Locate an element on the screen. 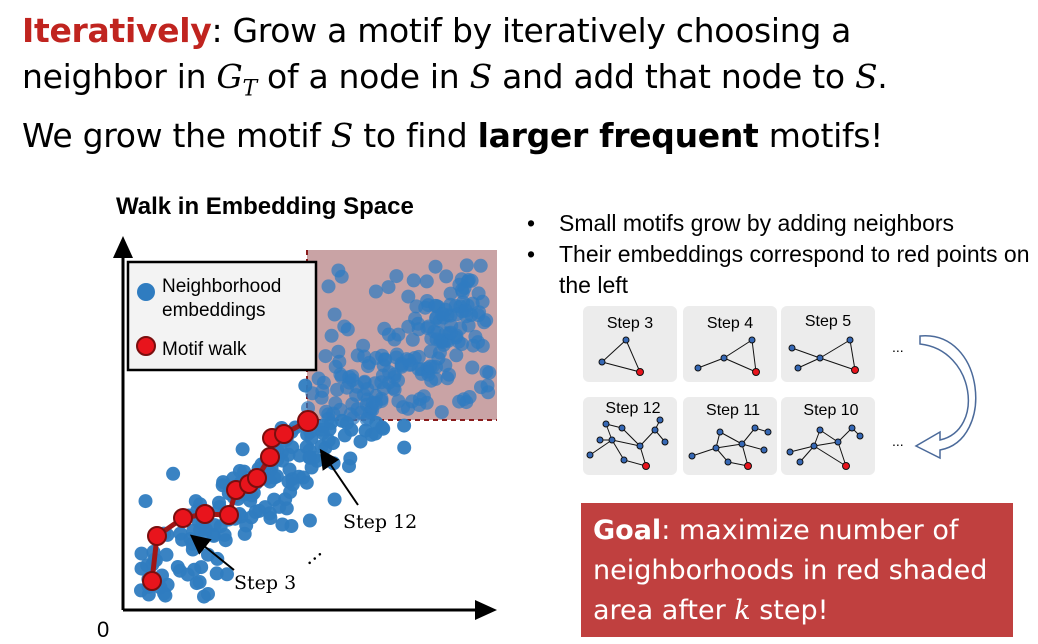 The height and width of the screenshot is (644, 1038). step12-label: Step 12 is located at coordinates (380, 522).